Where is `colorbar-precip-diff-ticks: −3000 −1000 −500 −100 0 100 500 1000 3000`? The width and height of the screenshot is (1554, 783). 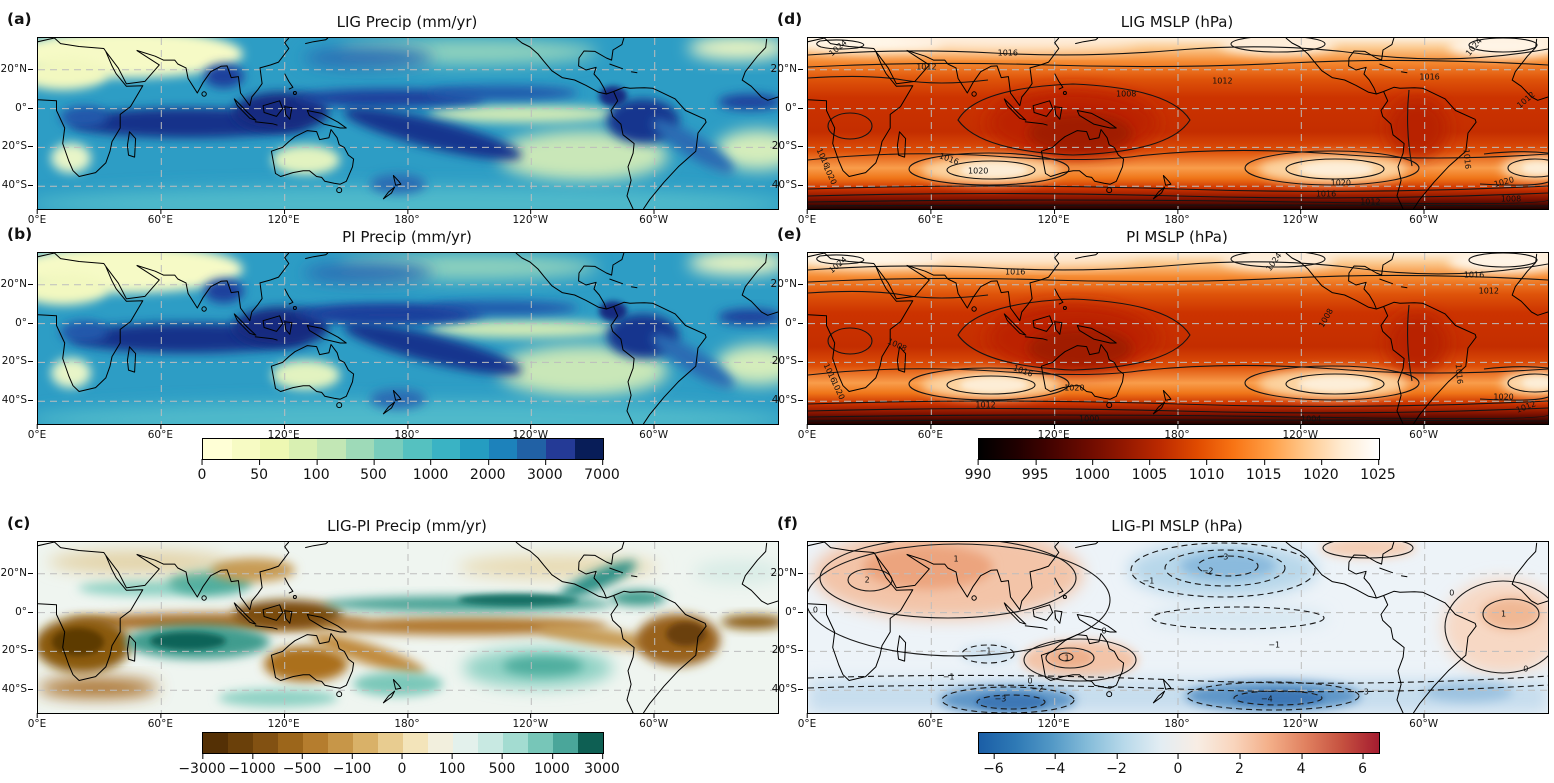 colorbar-precip-diff-ticks: −3000 −1000 −500 −100 0 100 500 1000 3000 is located at coordinates (399, 766).